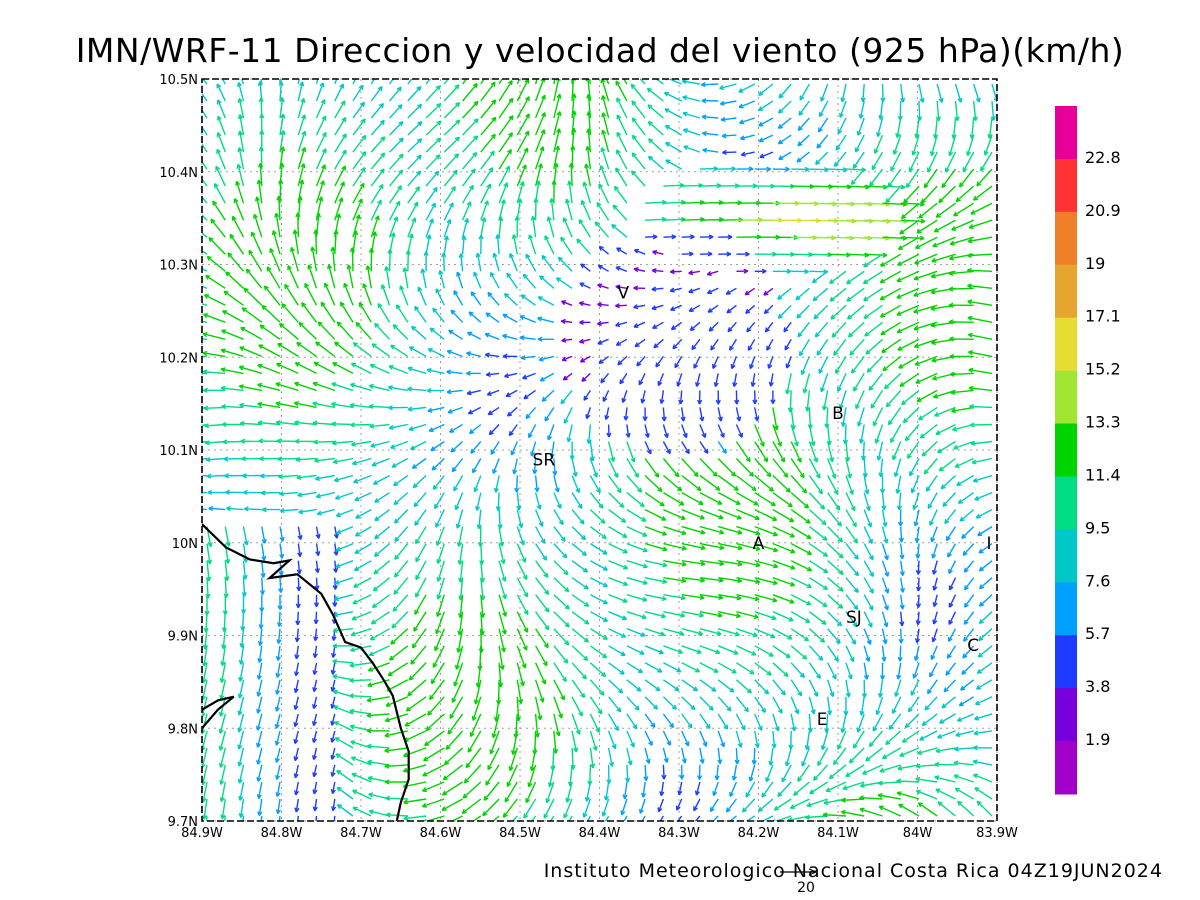 The width and height of the screenshot is (1200, 900). I want to click on lon-tick-label: 84.2W, so click(759, 833).